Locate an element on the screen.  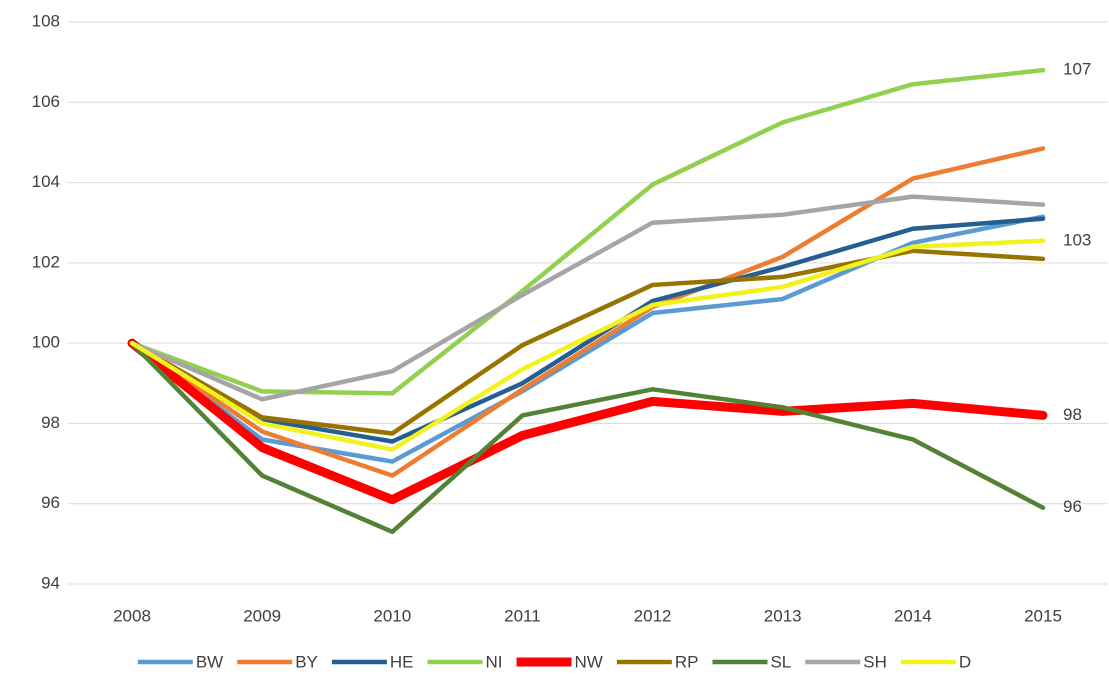
legend-label: D is located at coordinates (965, 661).